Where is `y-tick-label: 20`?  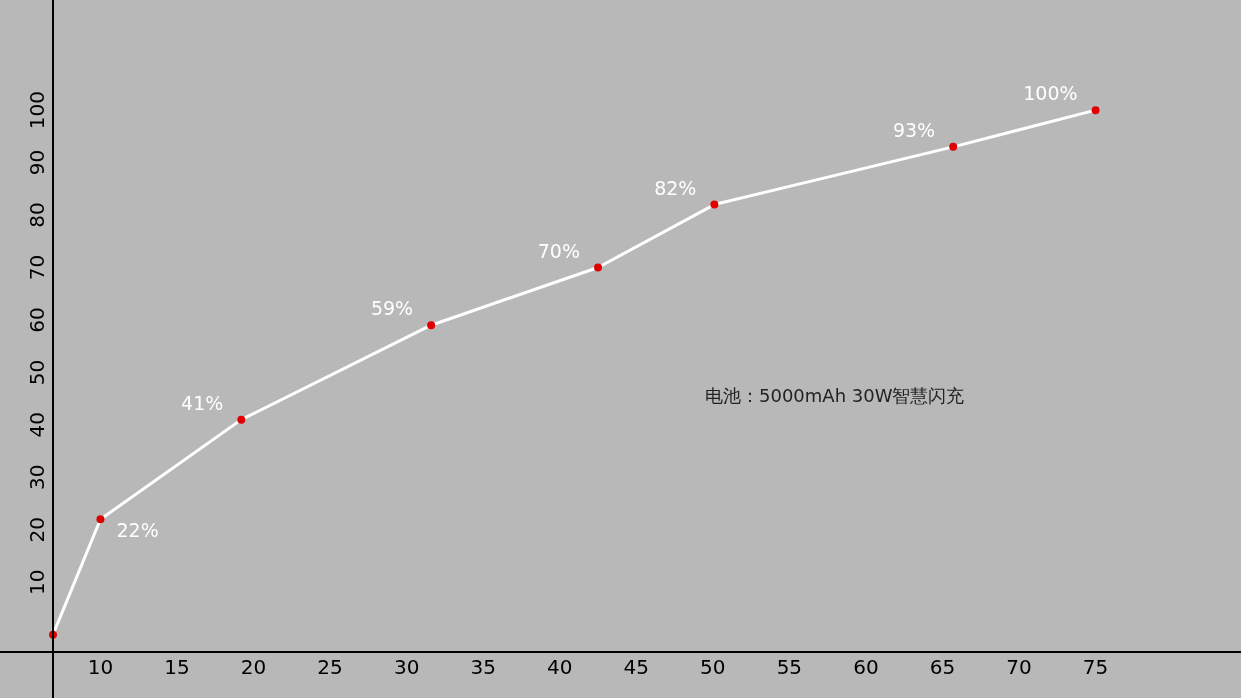
y-tick-label: 20 is located at coordinates (37, 530).